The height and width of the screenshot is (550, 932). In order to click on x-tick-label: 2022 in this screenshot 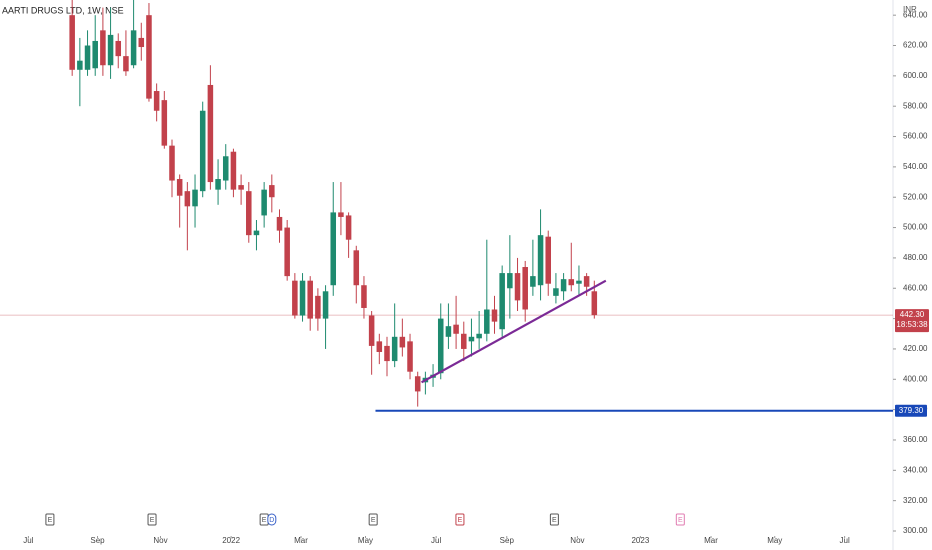, I will do `click(231, 540)`.